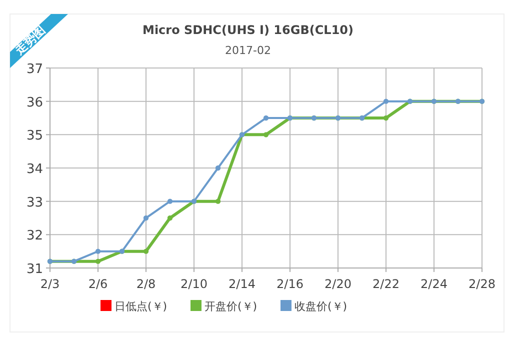 Image resolution: width=516 pixels, height=337 pixels. I want to click on x-tick-label: 2/6, so click(98, 284).